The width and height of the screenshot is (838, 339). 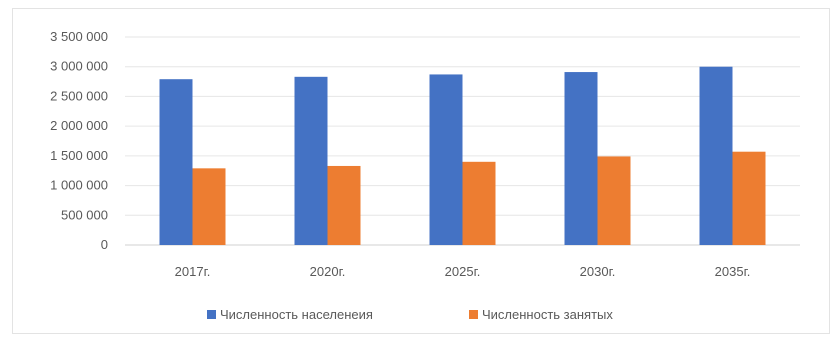 What do you see at coordinates (328, 271) in the screenshot?
I see `x-tick-label: 2020г.` at bounding box center [328, 271].